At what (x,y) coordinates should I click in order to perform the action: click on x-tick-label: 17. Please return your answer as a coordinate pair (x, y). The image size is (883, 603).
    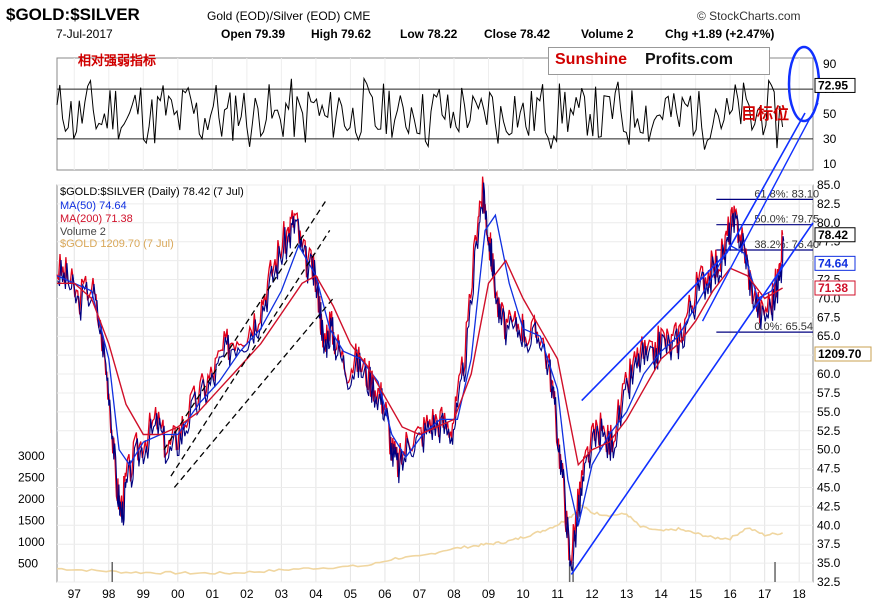
    Looking at the image, I should click on (765, 594).